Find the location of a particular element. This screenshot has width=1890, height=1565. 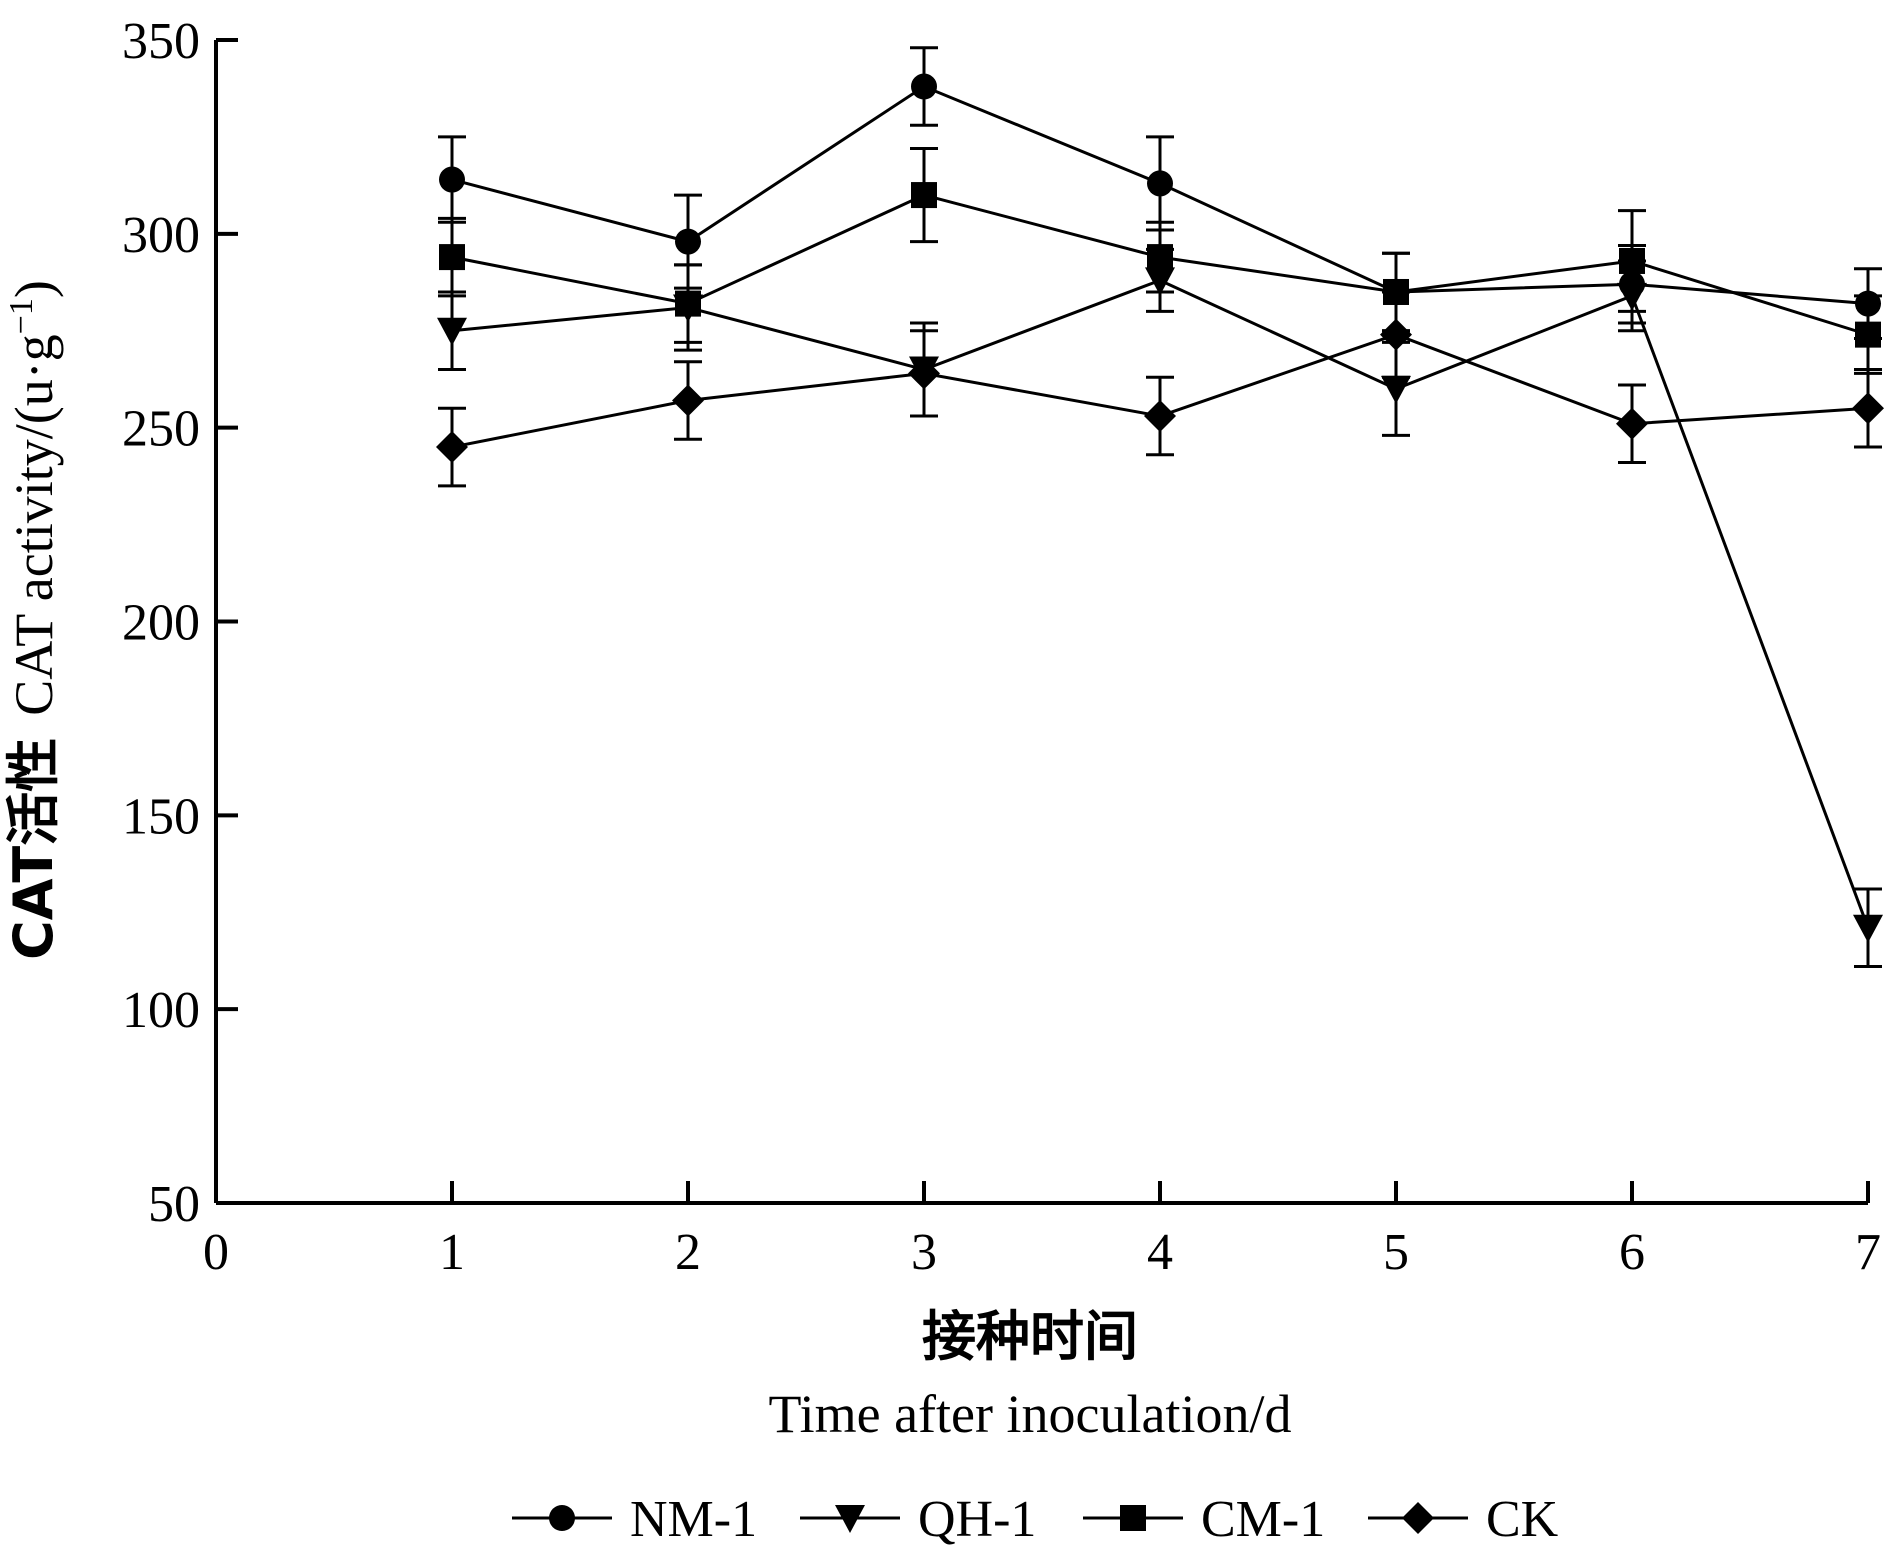

y-tick-label: 350 is located at coordinates (161, 41).